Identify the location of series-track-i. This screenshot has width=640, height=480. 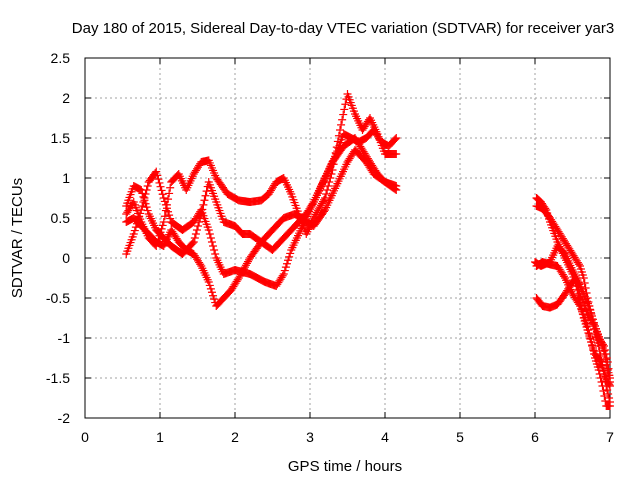
(572, 312).